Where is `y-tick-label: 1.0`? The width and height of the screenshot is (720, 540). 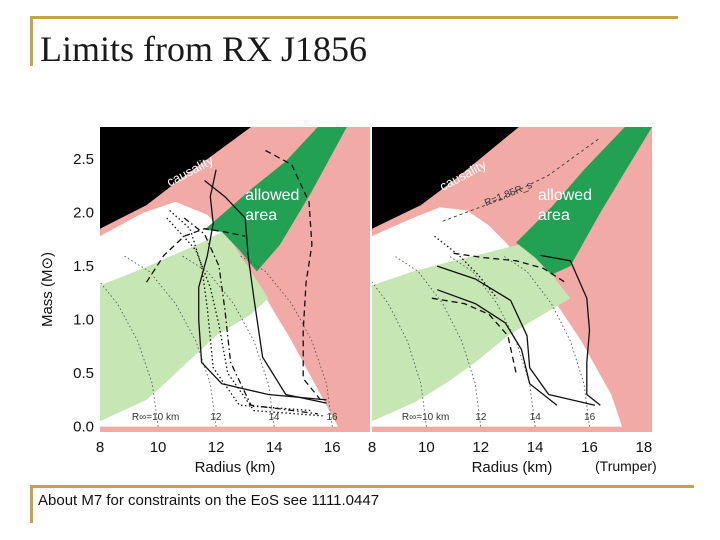
y-tick-label: 1.0 is located at coordinates (83, 320).